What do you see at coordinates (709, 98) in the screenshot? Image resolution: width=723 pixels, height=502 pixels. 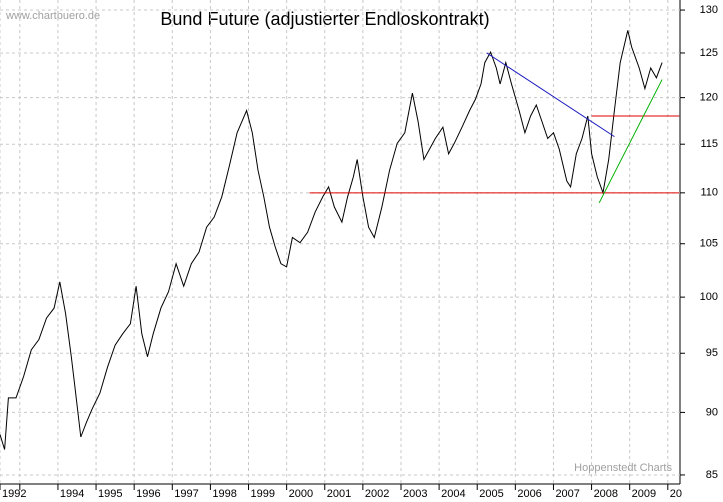 I see `y-tick-label: 120` at bounding box center [709, 98].